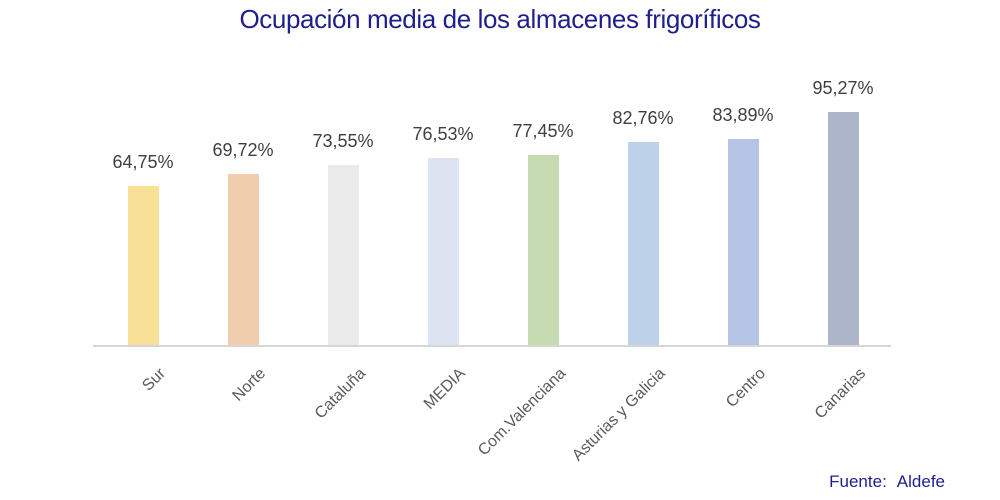 This screenshot has width=1000, height=500. I want to click on bar-column-sur: 64,75%, so click(143, 202).